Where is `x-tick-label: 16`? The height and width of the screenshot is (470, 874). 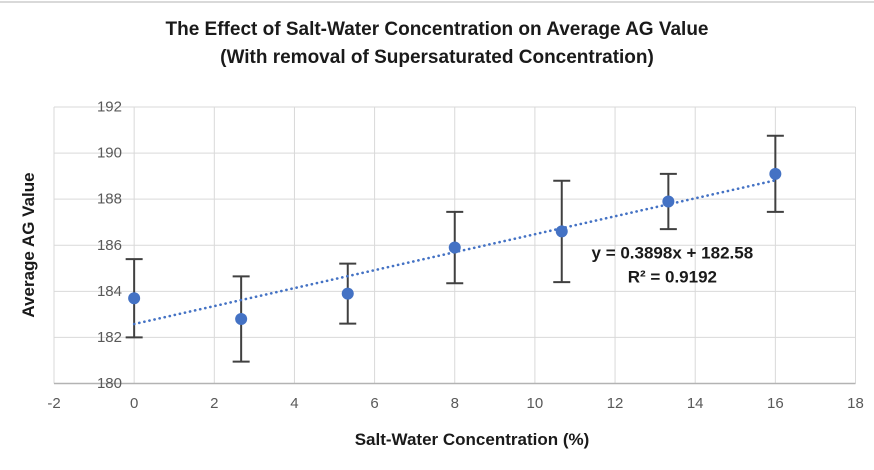 x-tick-label: 16 is located at coordinates (775, 403).